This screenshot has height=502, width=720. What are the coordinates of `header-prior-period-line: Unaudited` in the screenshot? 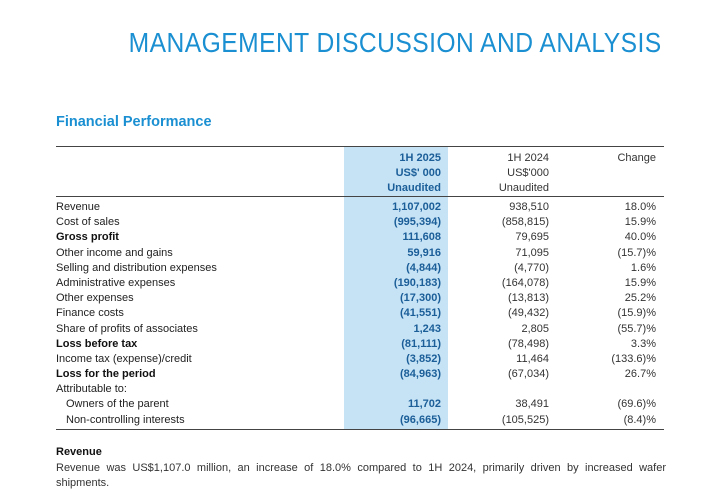 It's located at (523, 188).